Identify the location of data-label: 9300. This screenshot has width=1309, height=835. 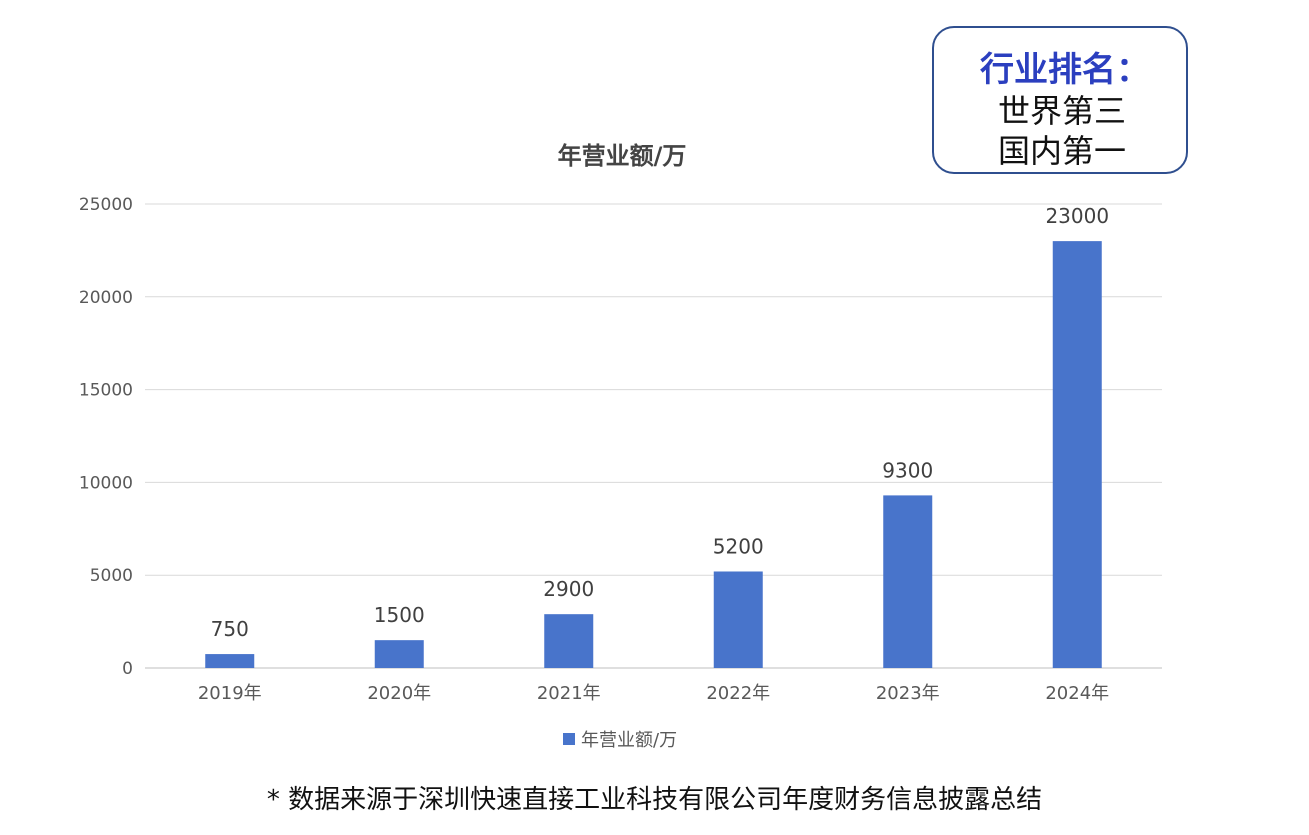
(907, 470).